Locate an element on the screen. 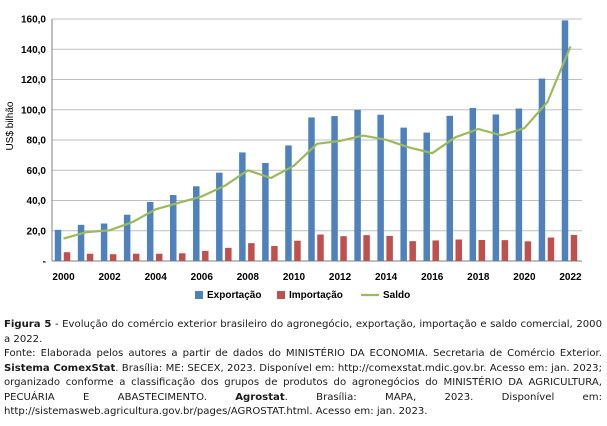 The height and width of the screenshot is (426, 607). x-tick-label: 2012 is located at coordinates (340, 277).